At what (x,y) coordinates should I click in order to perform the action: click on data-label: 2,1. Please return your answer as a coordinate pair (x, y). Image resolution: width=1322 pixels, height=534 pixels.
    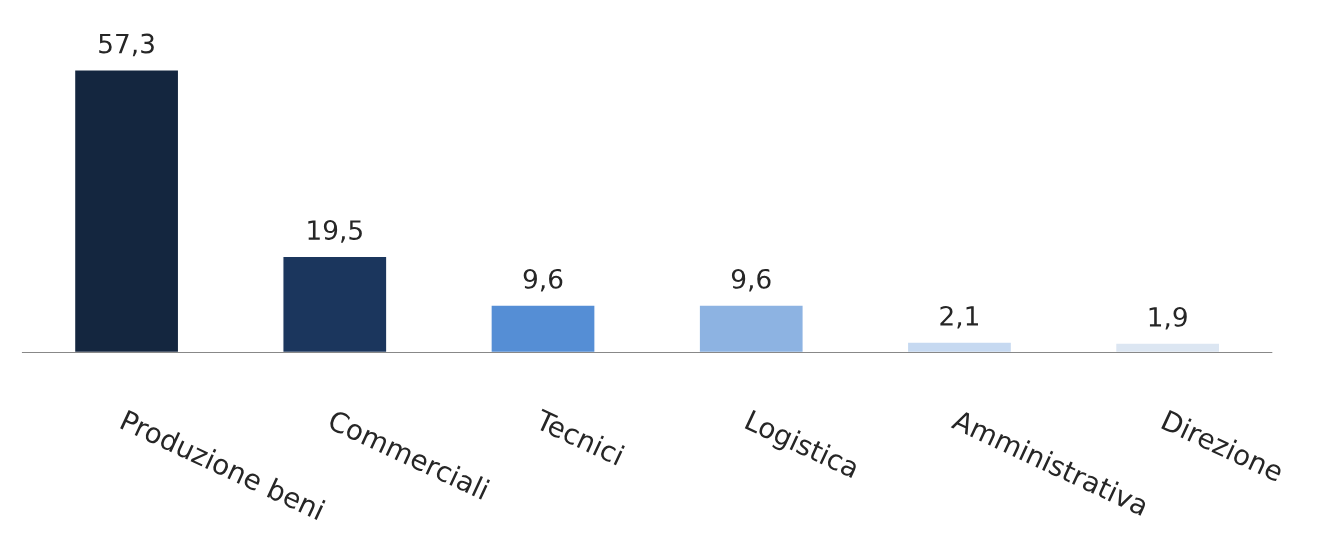
    Looking at the image, I should click on (959, 317).